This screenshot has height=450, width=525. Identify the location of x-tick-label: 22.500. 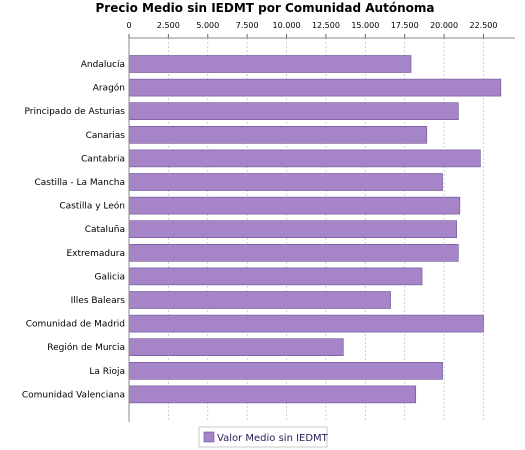
(483, 25).